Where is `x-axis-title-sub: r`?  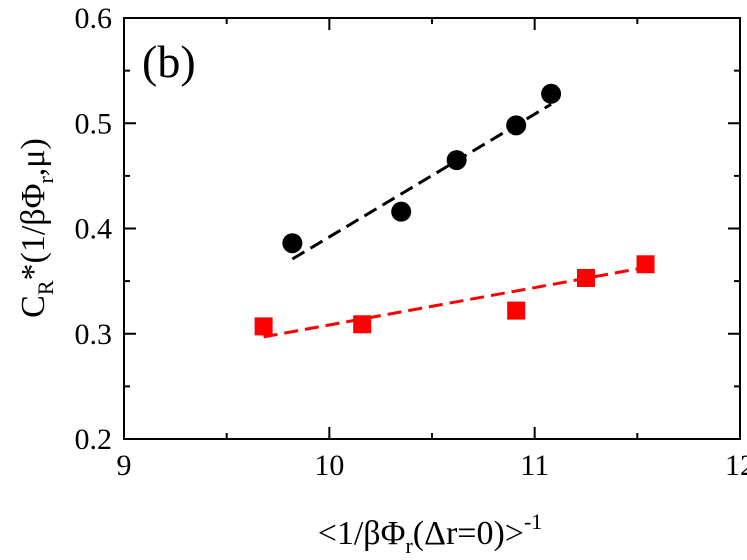 x-axis-title-sub: r is located at coordinates (409, 545).